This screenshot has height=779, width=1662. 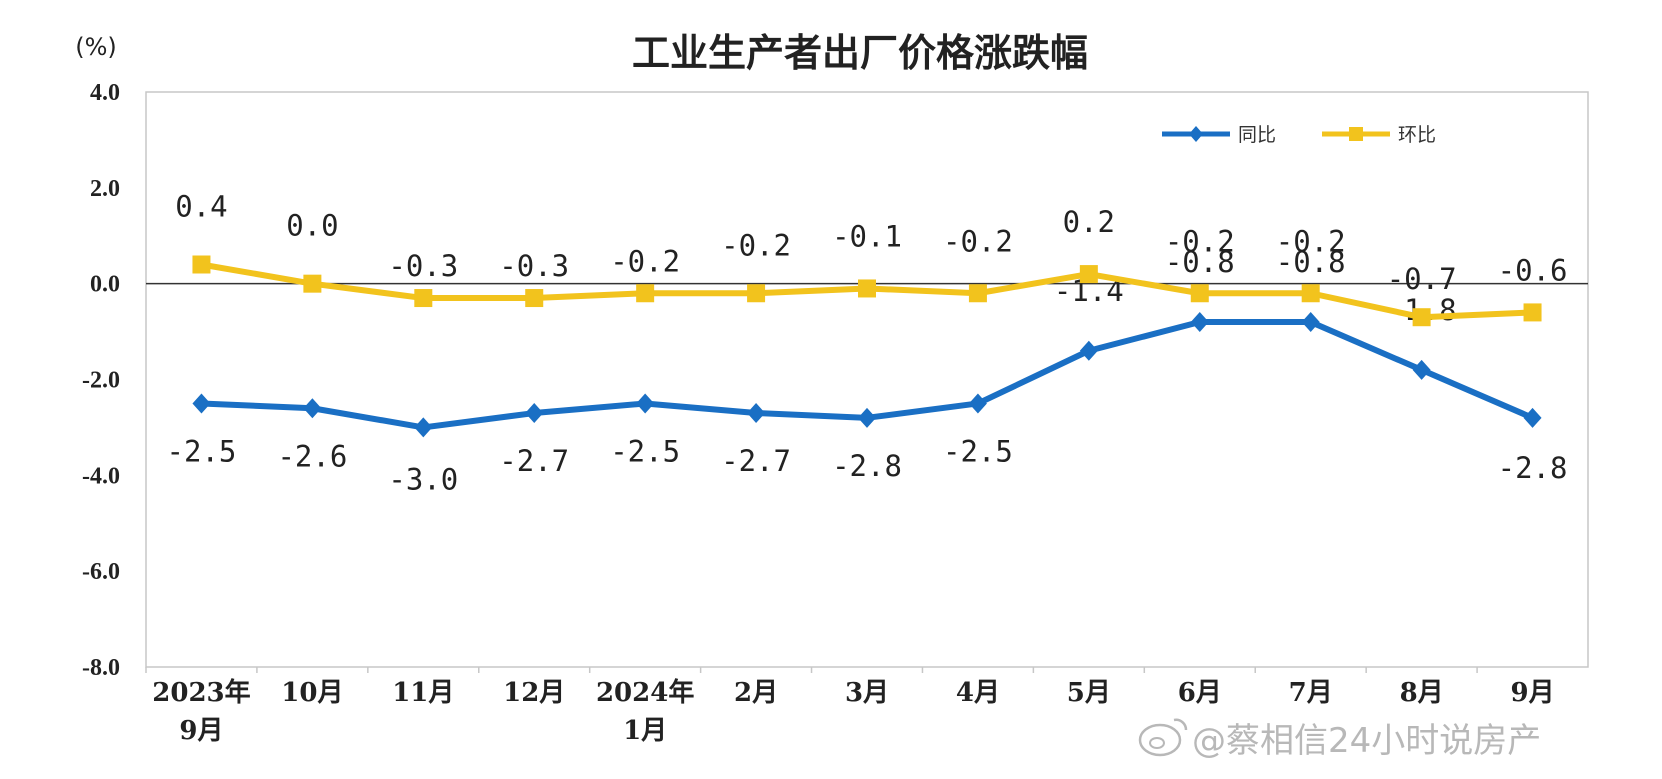 I want to click on x-tick-label: 5月, so click(x=1089, y=693).